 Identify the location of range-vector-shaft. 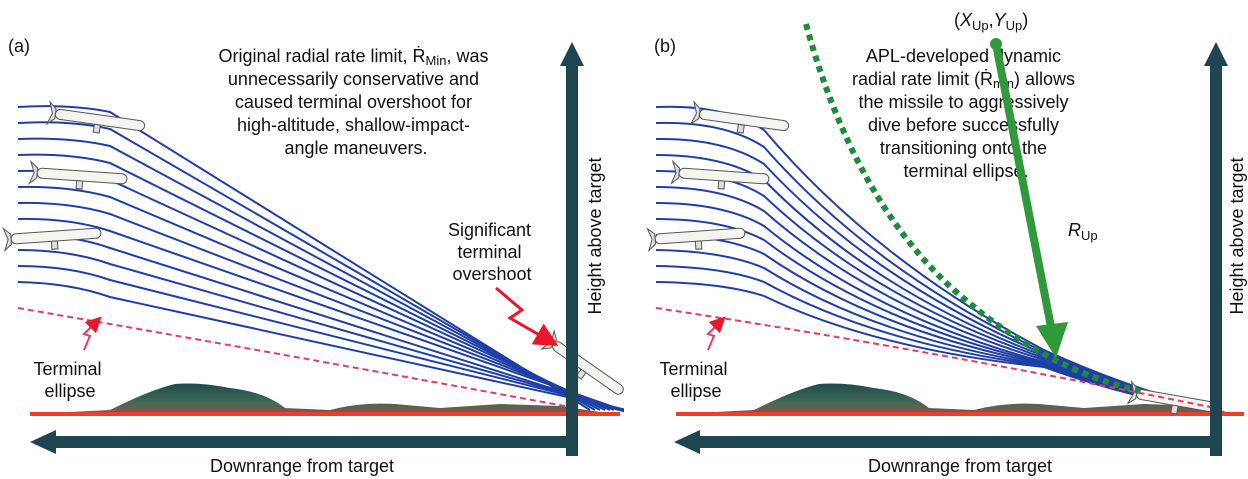
(1024, 188).